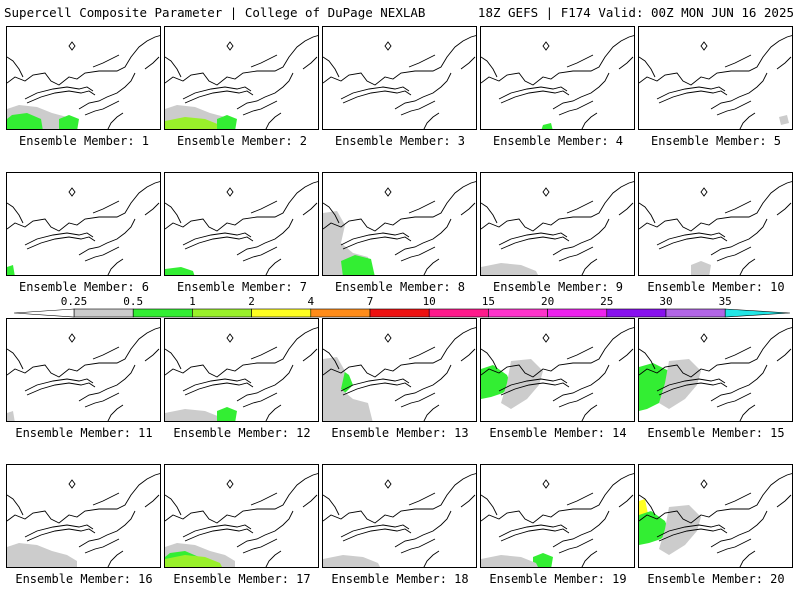  Describe the element at coordinates (400, 579) in the screenshot. I see `member-label: Ensemble Member: 18` at that location.